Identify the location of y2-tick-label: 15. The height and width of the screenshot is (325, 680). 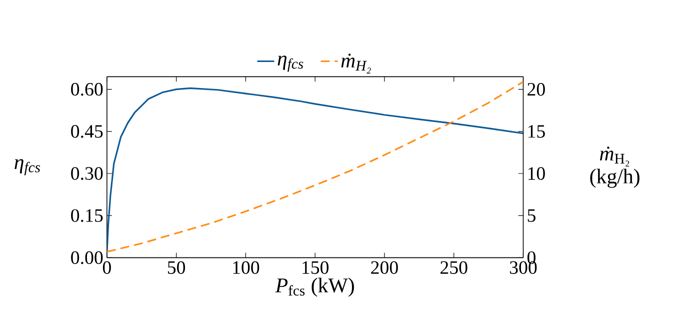
(536, 131).